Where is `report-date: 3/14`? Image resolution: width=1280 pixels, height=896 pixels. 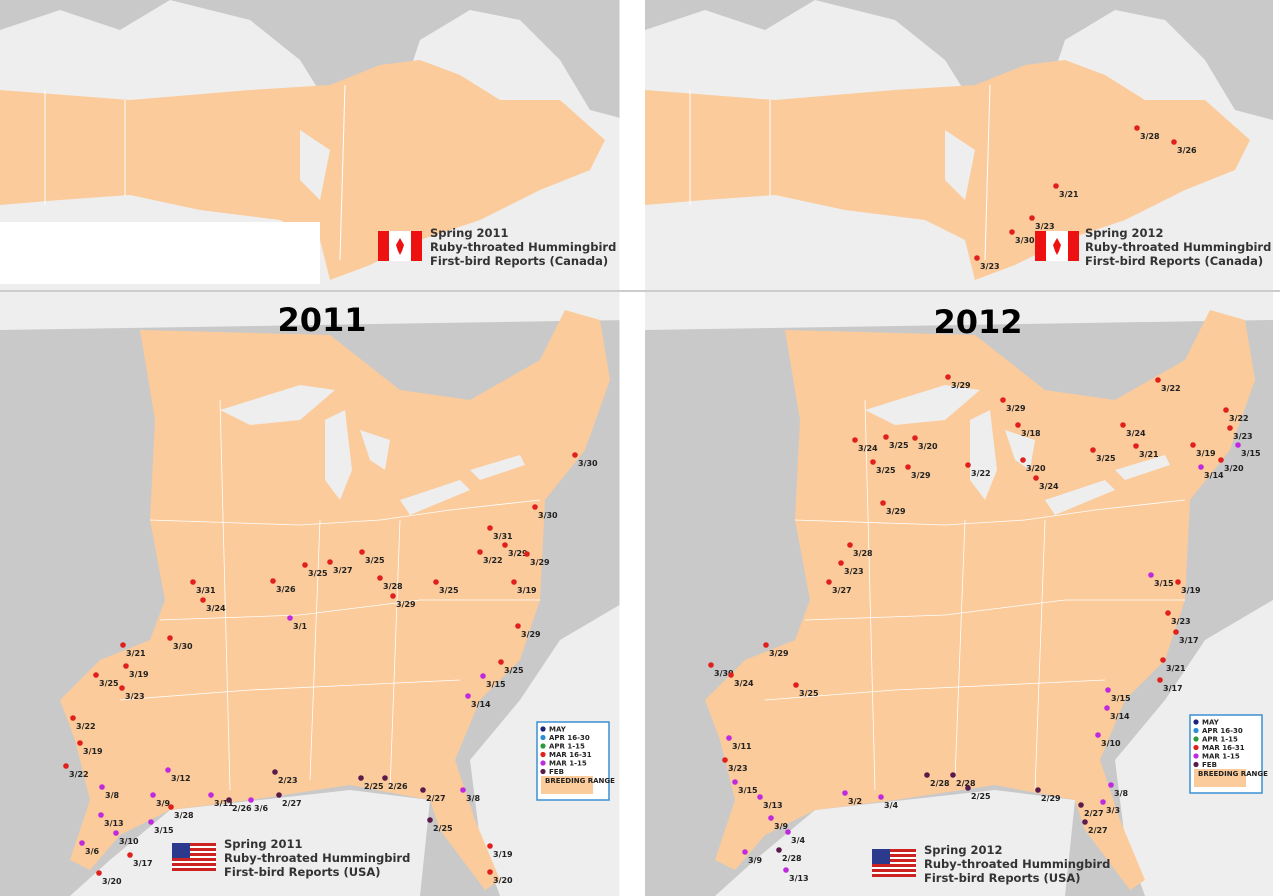
report-date: 3/14 is located at coordinates (481, 704).